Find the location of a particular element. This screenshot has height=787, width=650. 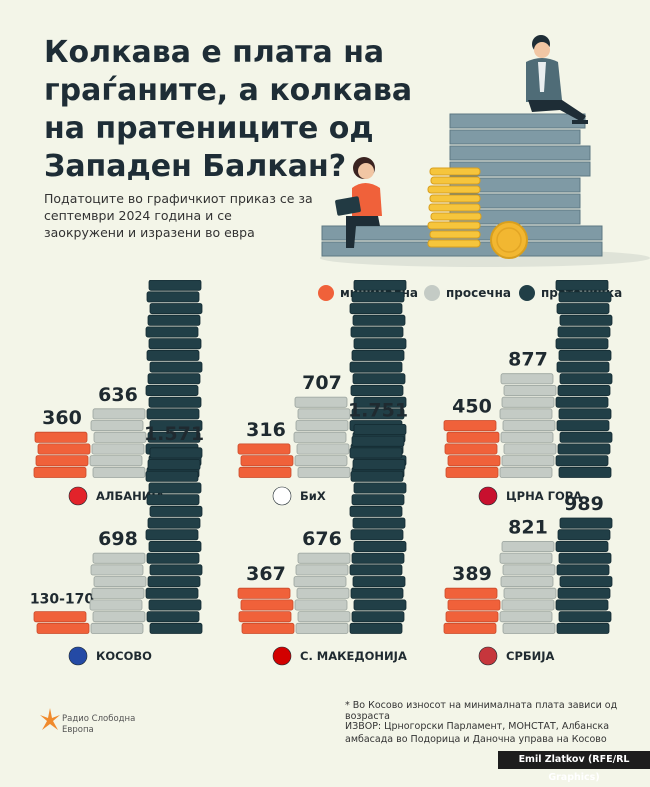

man-figure is located at coordinates (557, 79).